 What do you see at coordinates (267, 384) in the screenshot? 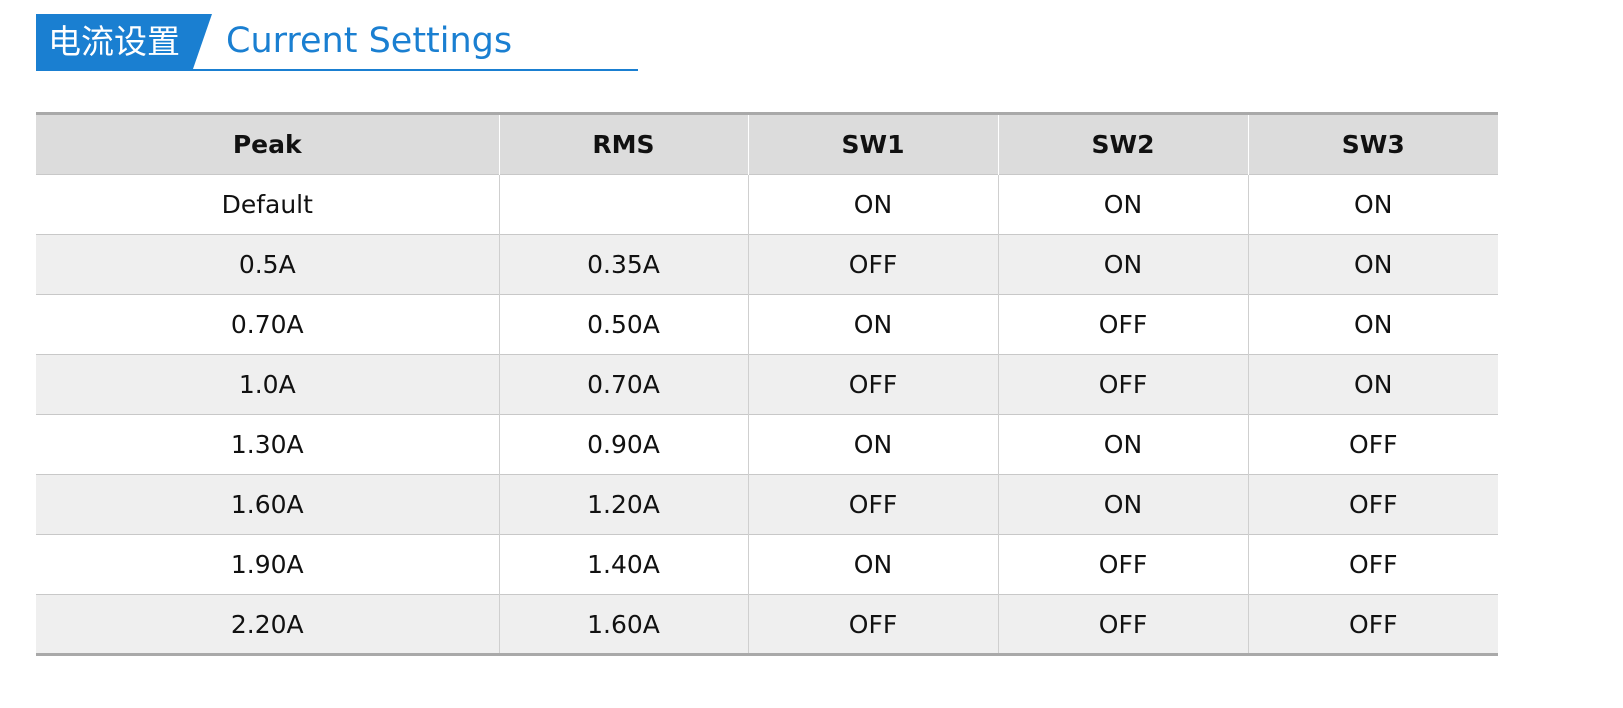
I see `cell-peak: 1.0A` at bounding box center [267, 384].